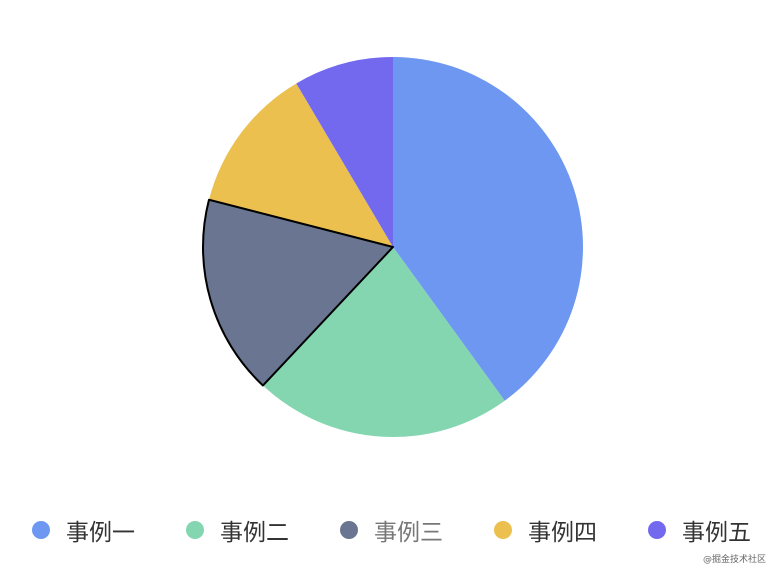 The height and width of the screenshot is (574, 778). I want to click on legend-label-3: 事例三, so click(408, 533).